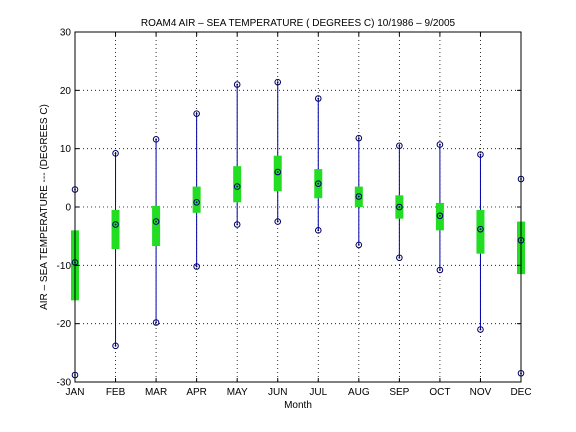 The image size is (576, 432). Describe the element at coordinates (359, 392) in the screenshot. I see `x-tick-label: AUG` at that location.